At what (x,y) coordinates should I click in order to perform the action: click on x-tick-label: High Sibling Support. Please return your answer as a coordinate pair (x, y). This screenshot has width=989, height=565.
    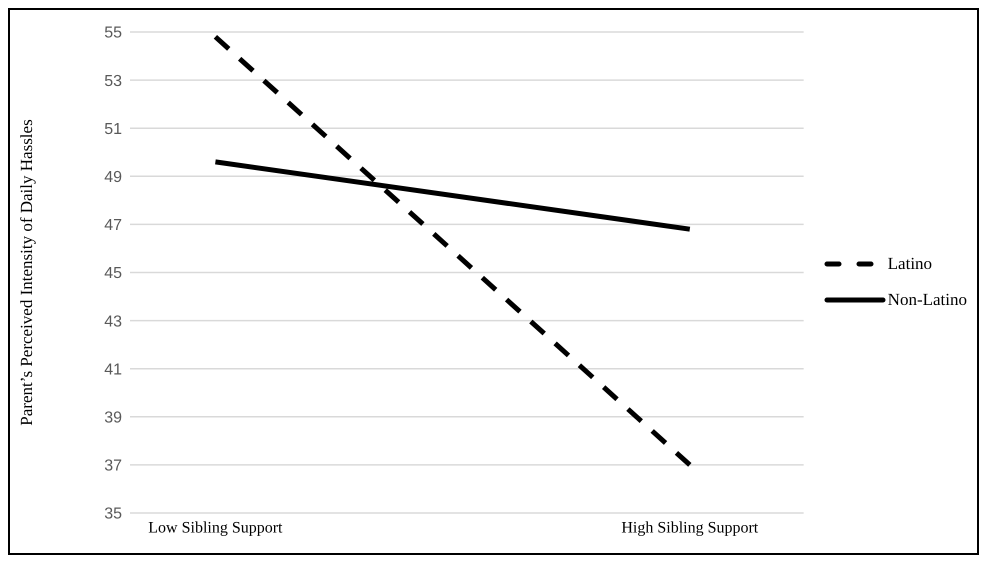
    Looking at the image, I should click on (690, 527).